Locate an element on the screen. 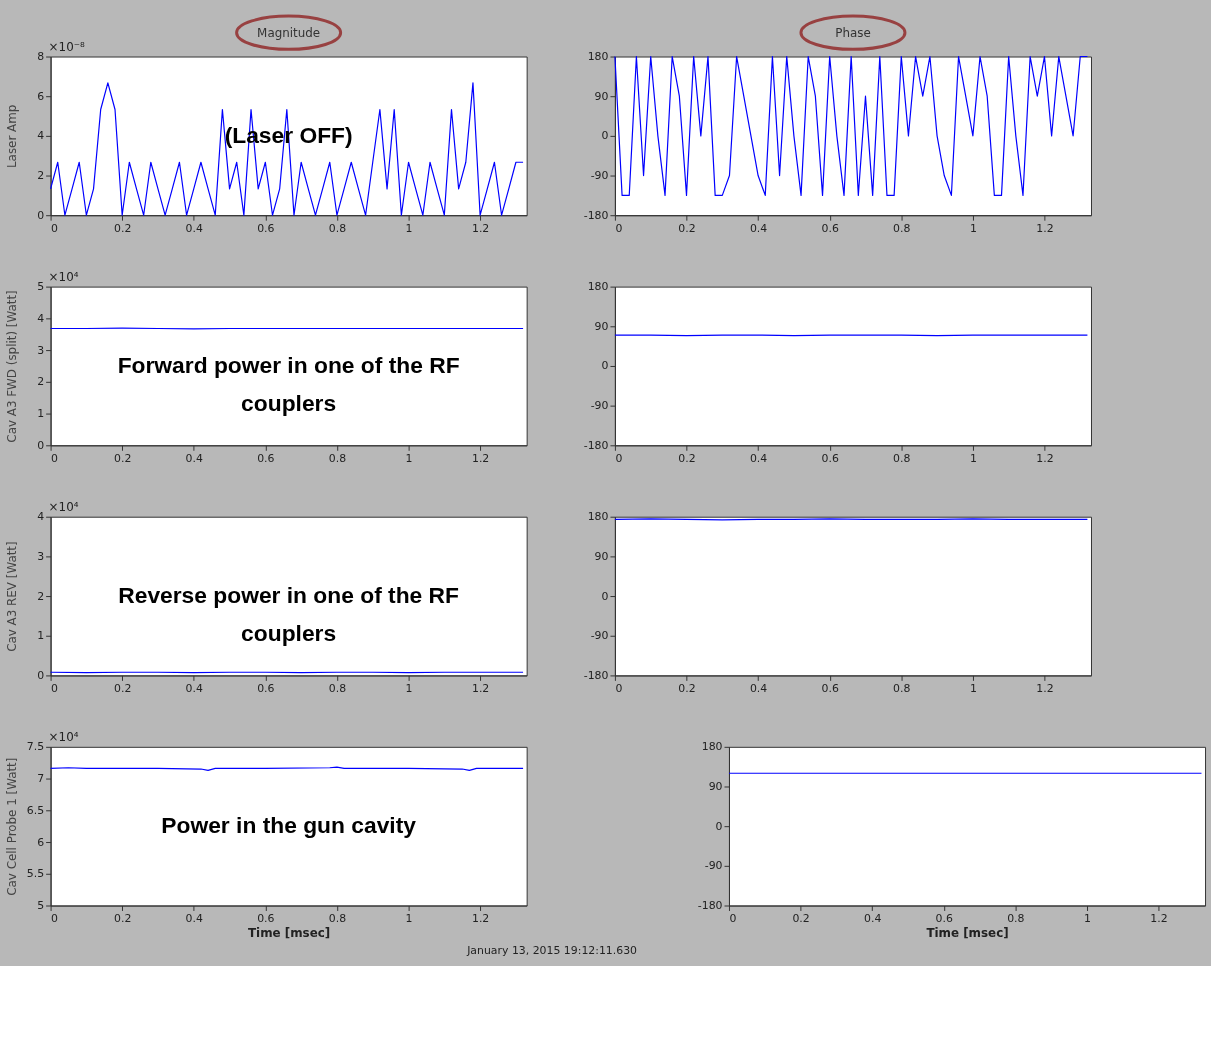 The height and width of the screenshot is (1052, 1211). y-tick-label: 6.5 is located at coordinates (35, 810).